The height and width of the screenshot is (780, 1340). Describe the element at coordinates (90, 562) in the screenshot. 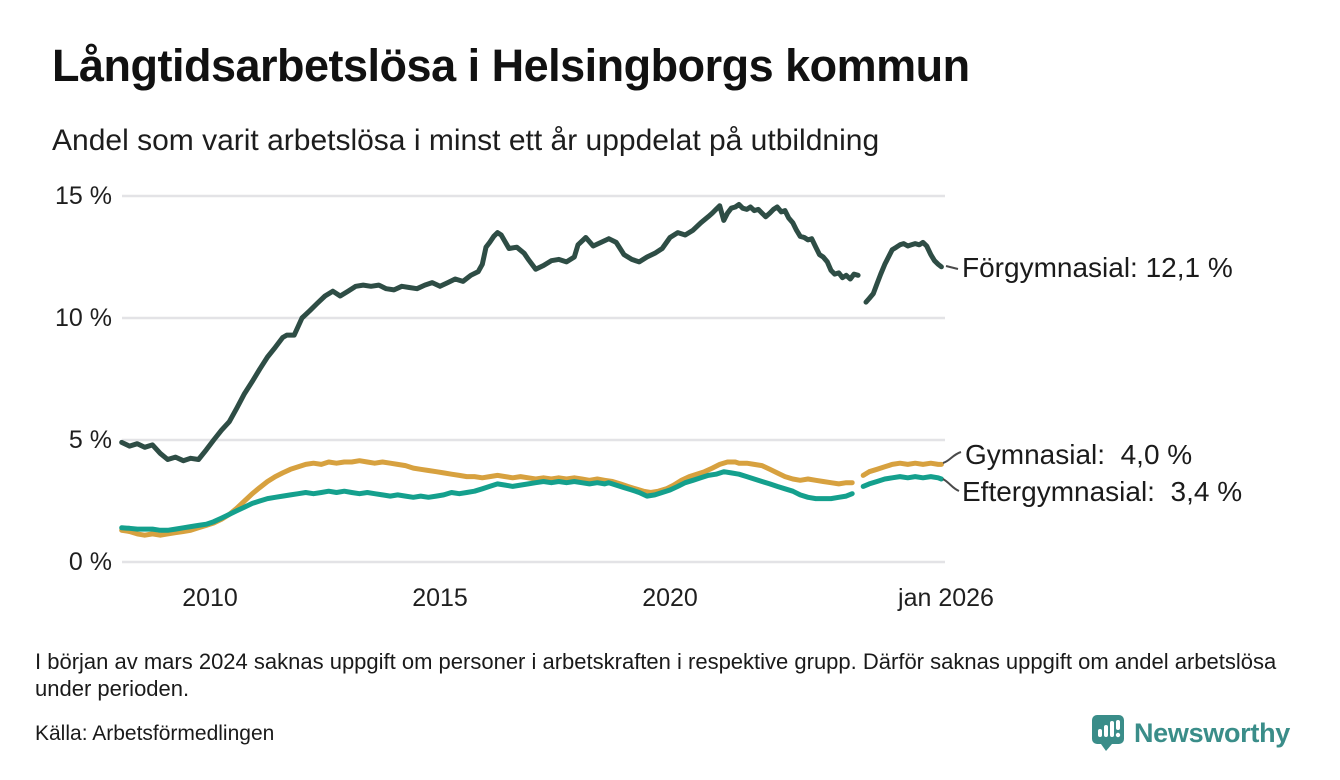

I see `y-axis-tick-label: 0 %` at that location.